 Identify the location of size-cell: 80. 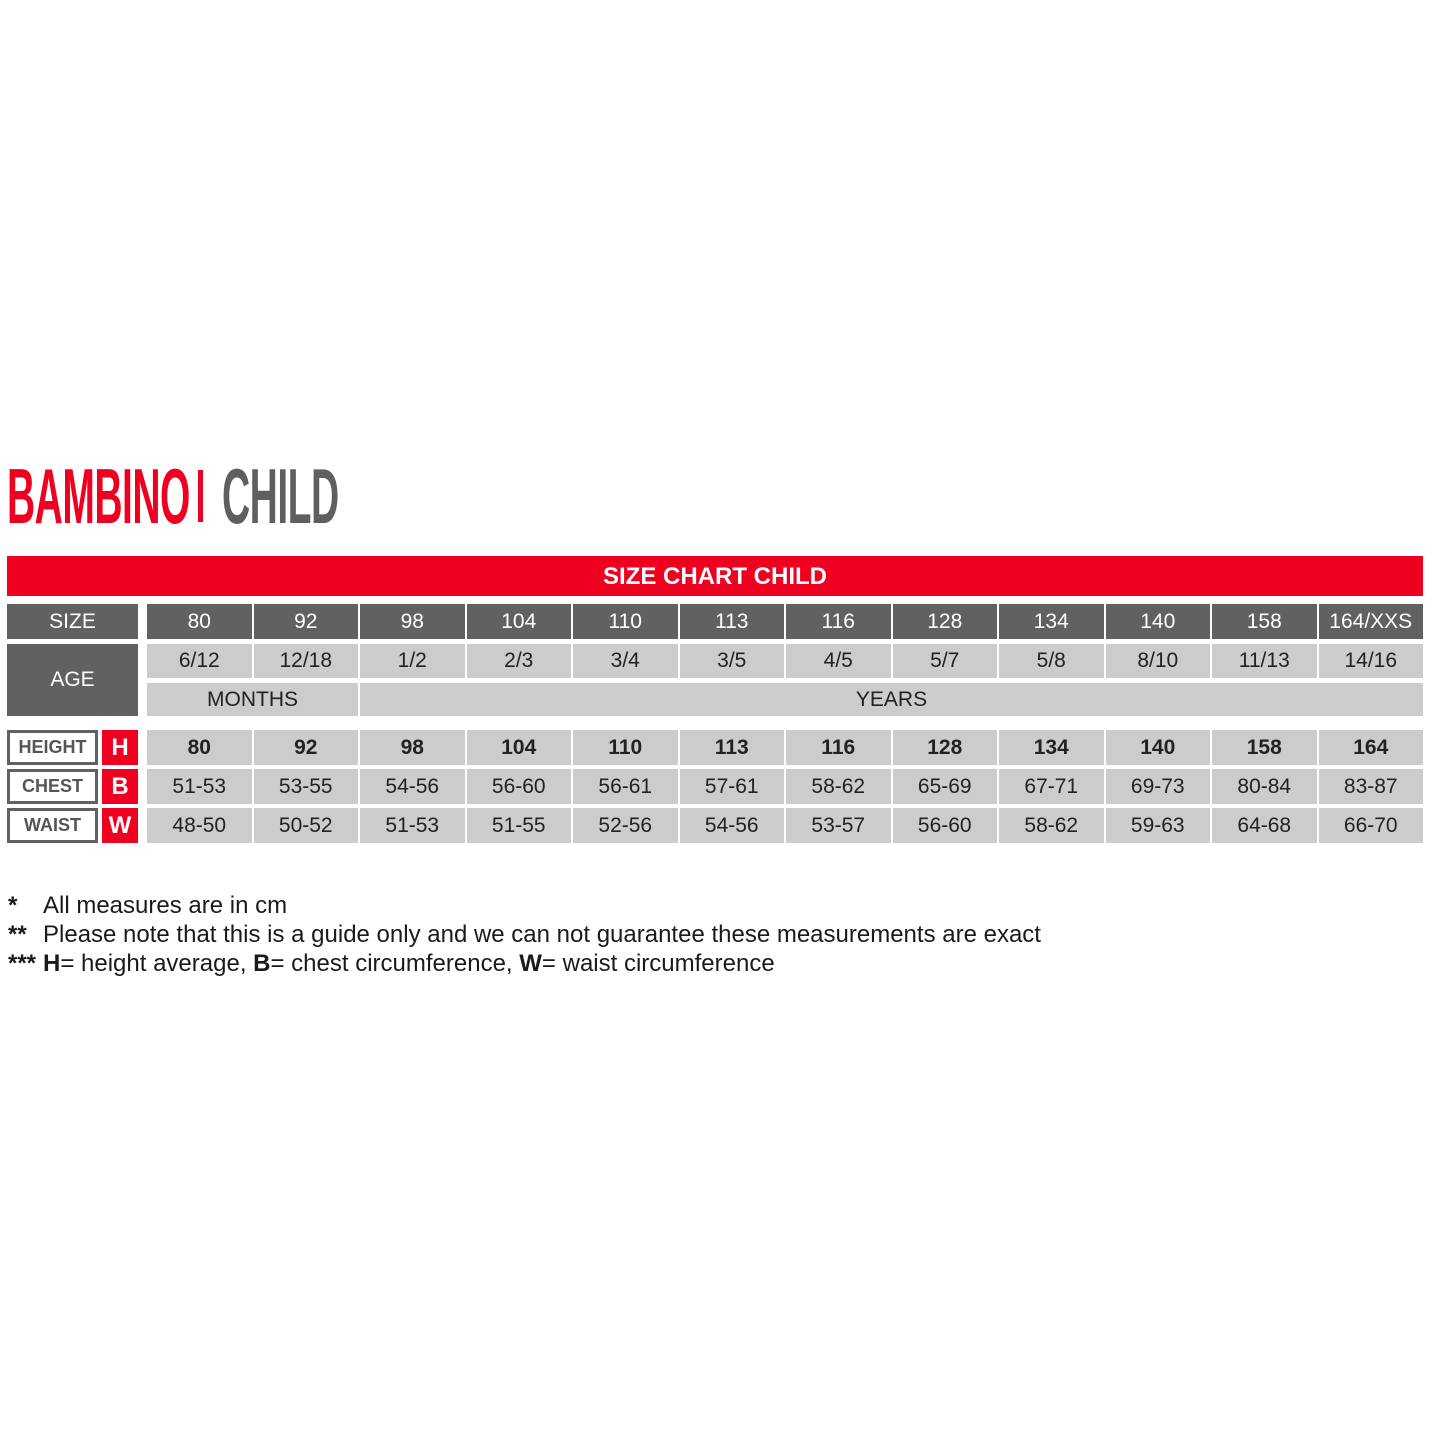
(199, 621).